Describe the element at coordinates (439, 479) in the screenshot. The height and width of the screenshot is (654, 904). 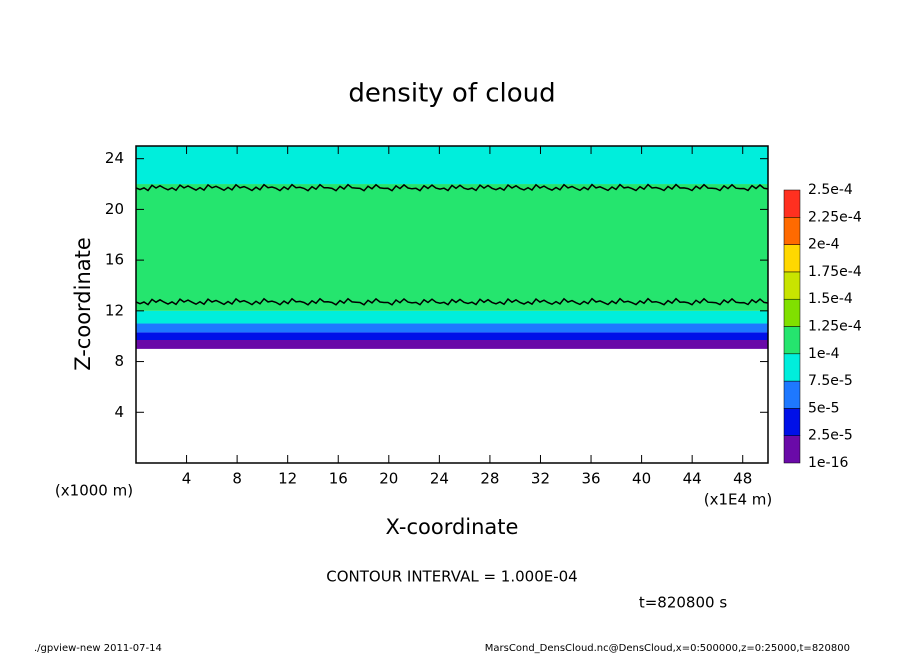
I see `x-tick-label: 24` at that location.